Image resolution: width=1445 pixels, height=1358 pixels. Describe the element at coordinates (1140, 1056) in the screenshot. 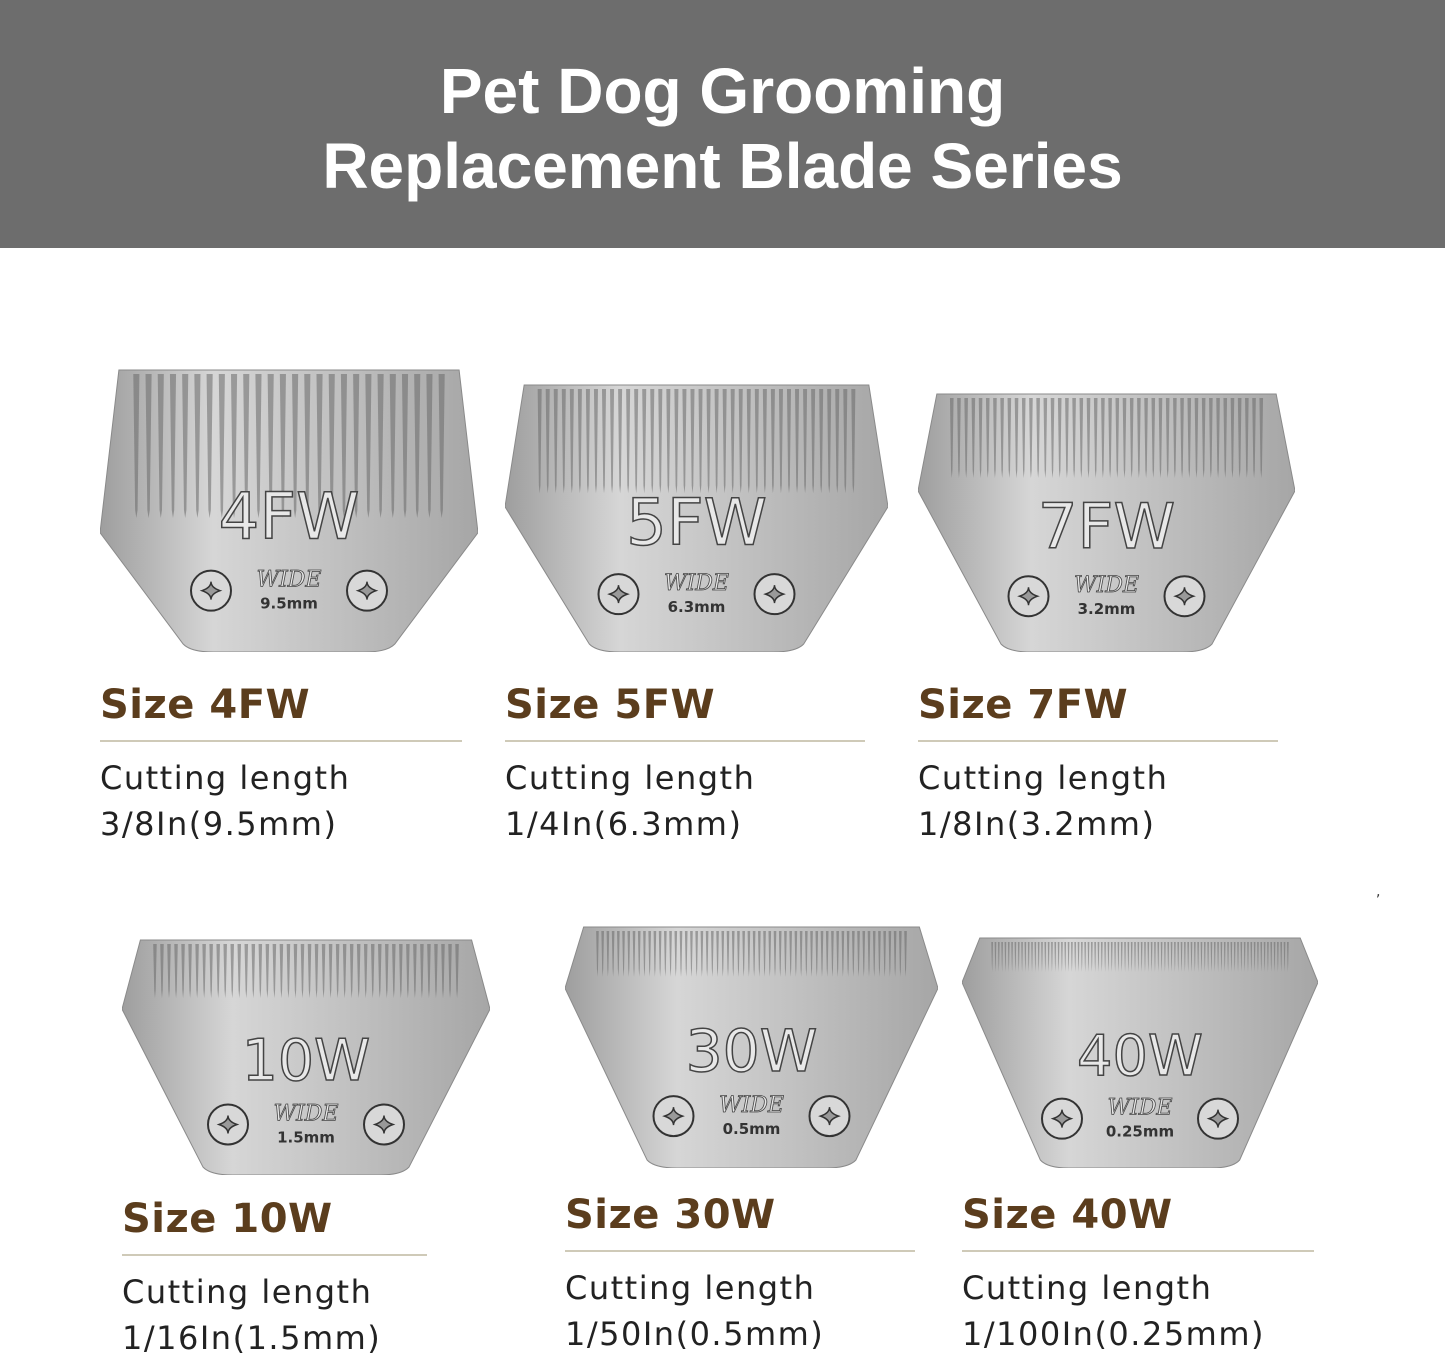

I see `blade-code-stamp: 40W` at that location.